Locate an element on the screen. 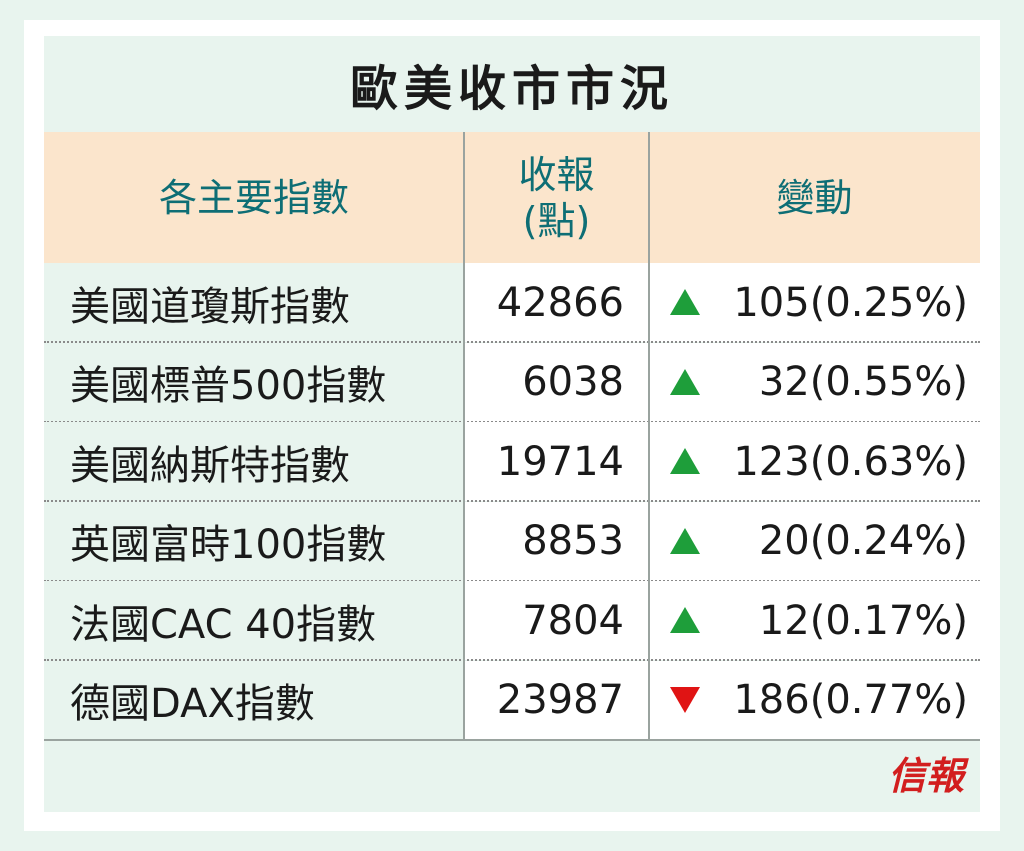 This screenshot has height=851, width=1024. close-value: 19714 is located at coordinates (560, 461).